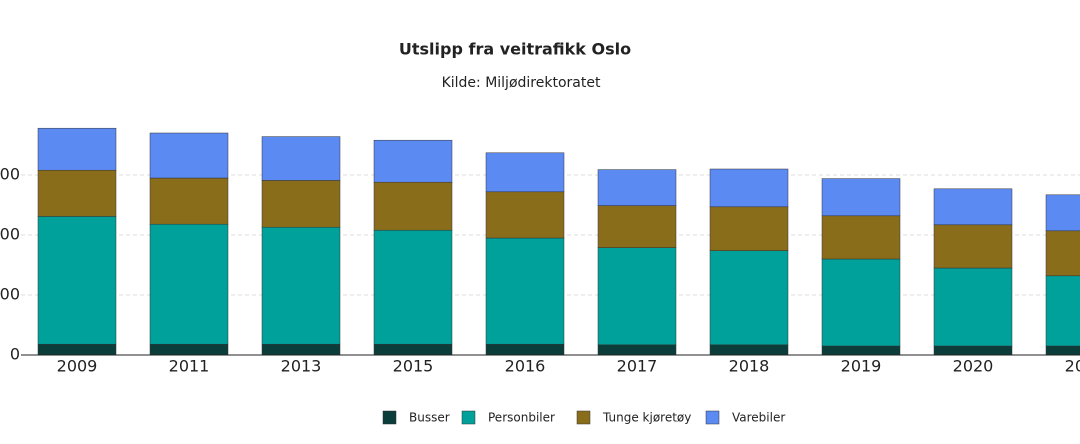 The width and height of the screenshot is (1080, 444). What do you see at coordinates (861, 366) in the screenshot?
I see `x-tick-label: 2019` at bounding box center [861, 366].